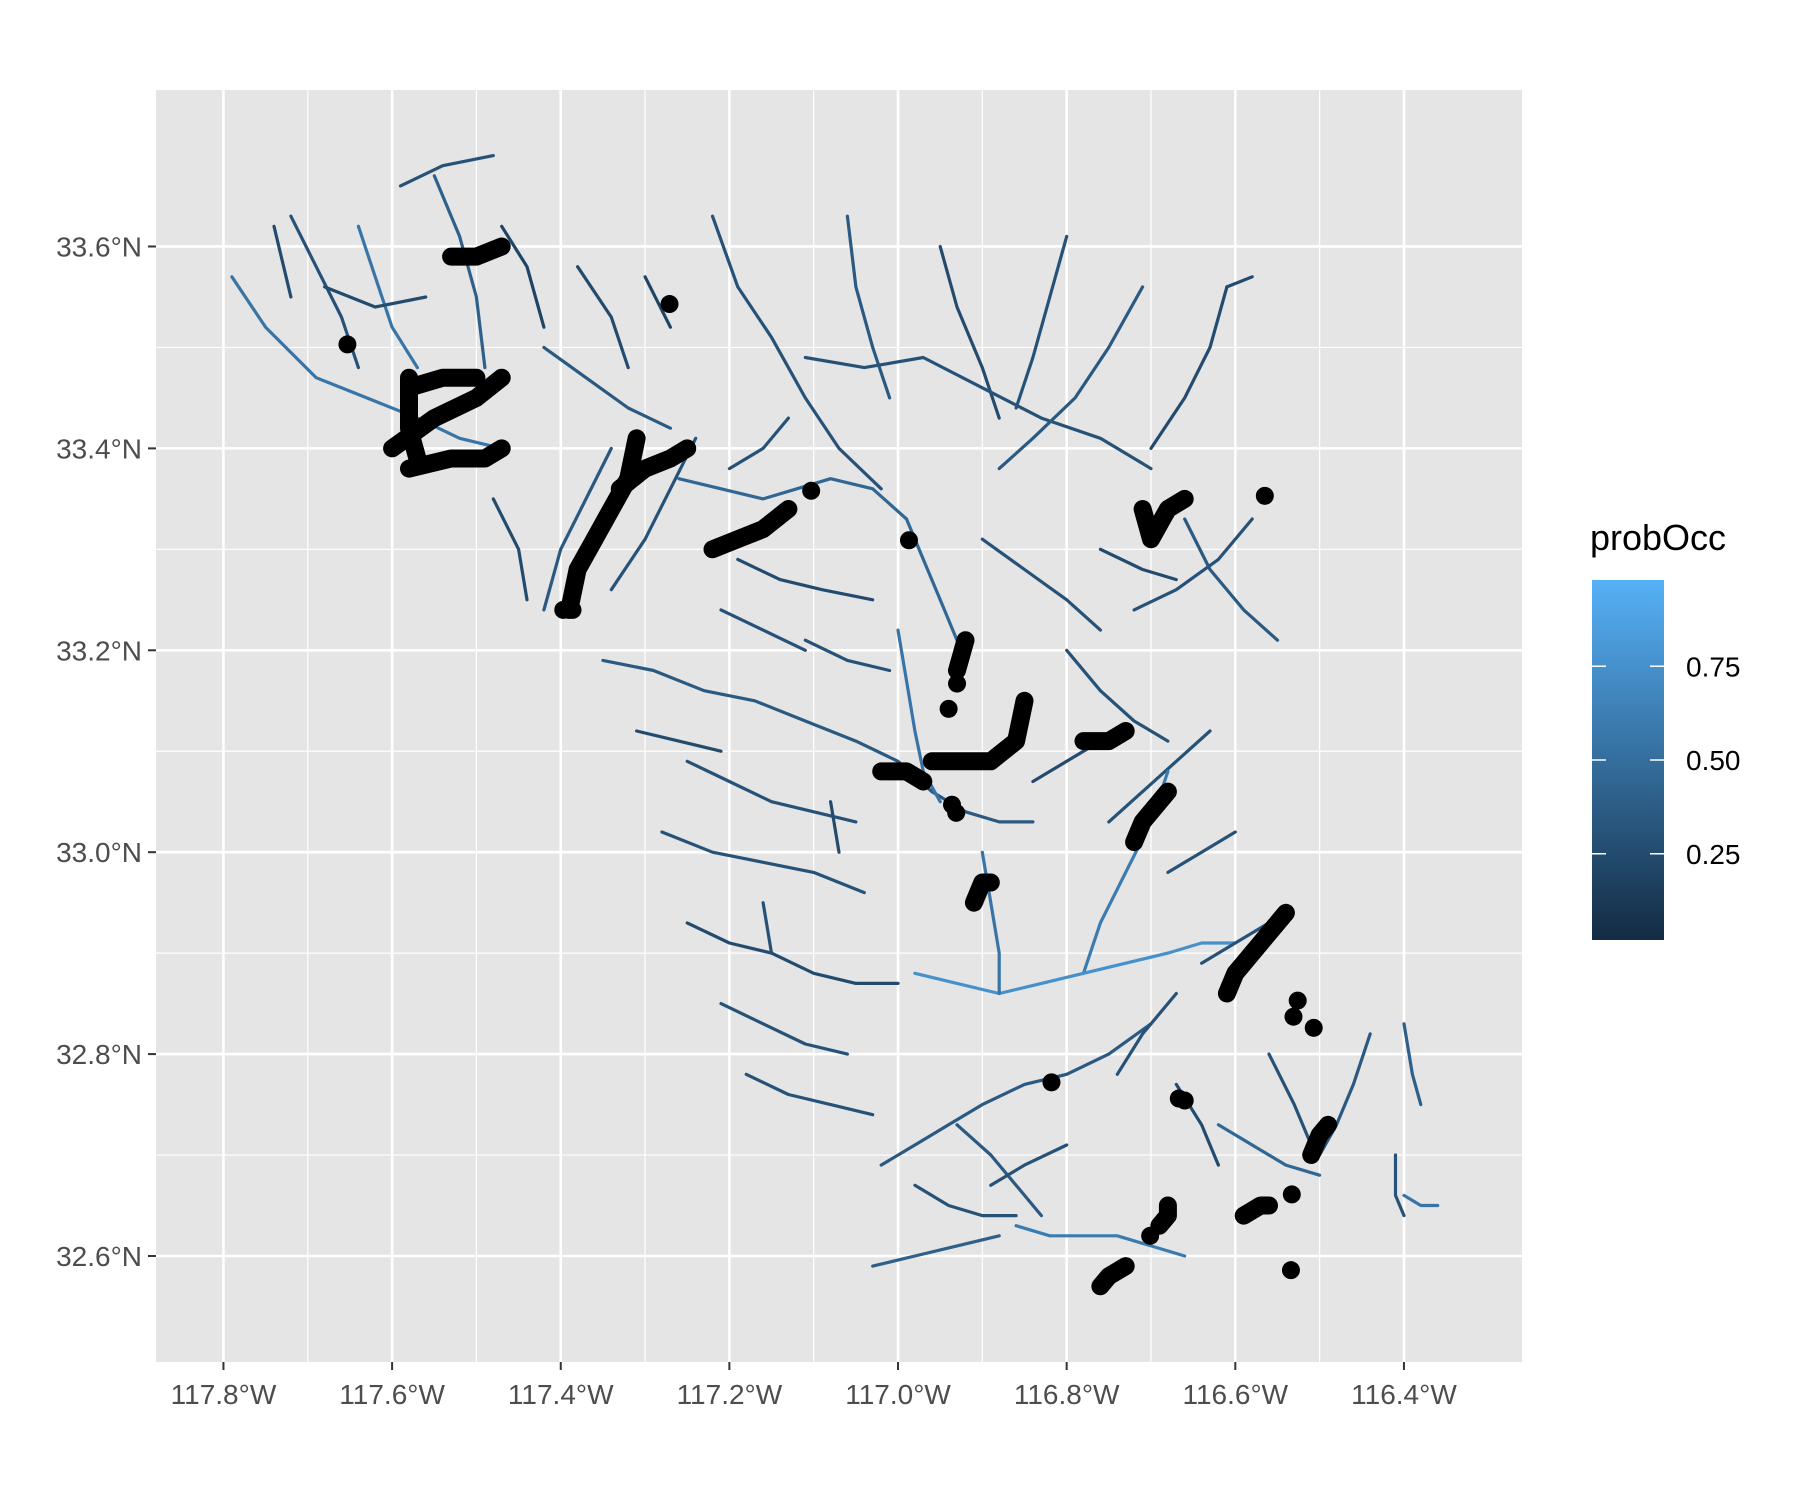 The height and width of the screenshot is (1500, 1800). I want to click on legend-break-label: 0.25, so click(1713, 854).